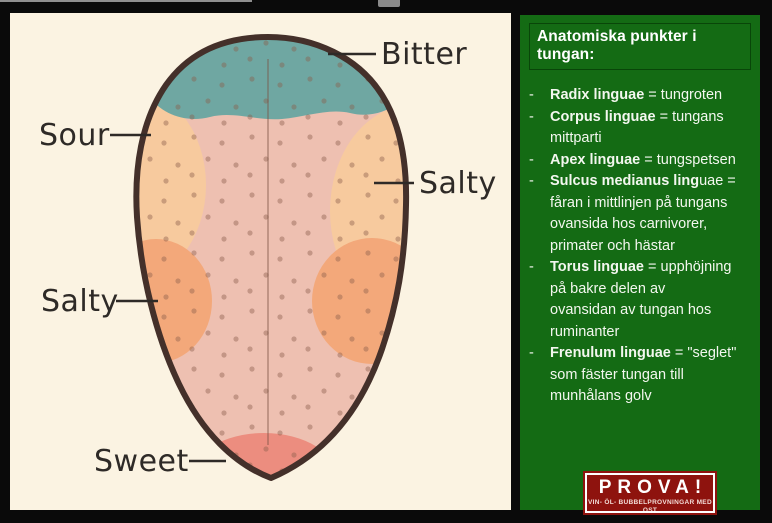  What do you see at coordinates (688, 159) in the screenshot?
I see `rest-text: = tungspetsen` at bounding box center [688, 159].